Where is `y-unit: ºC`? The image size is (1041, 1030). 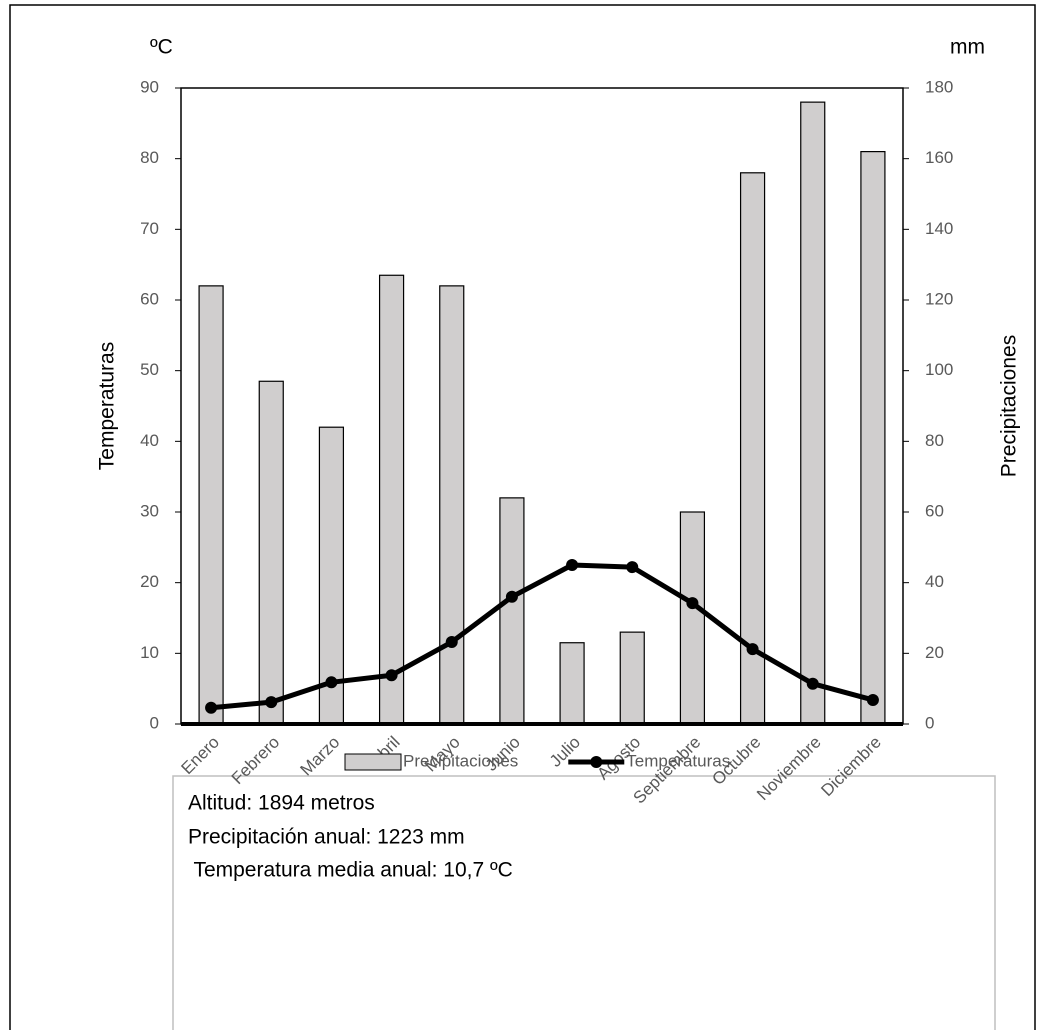 y-unit: ºC is located at coordinates (161, 47).